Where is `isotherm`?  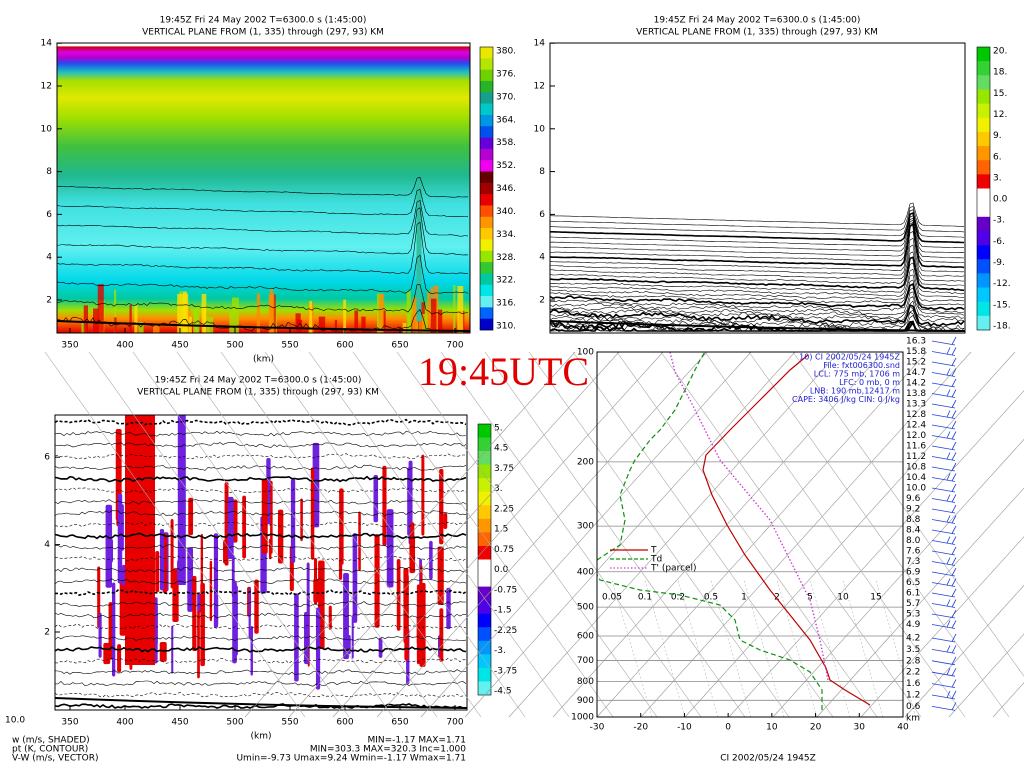
isotherm is located at coordinates (1008, 700).